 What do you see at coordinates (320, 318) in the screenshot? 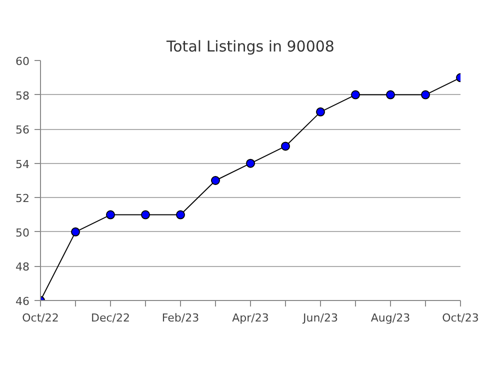
I see `x-tick-label: Jun/23` at bounding box center [320, 318].